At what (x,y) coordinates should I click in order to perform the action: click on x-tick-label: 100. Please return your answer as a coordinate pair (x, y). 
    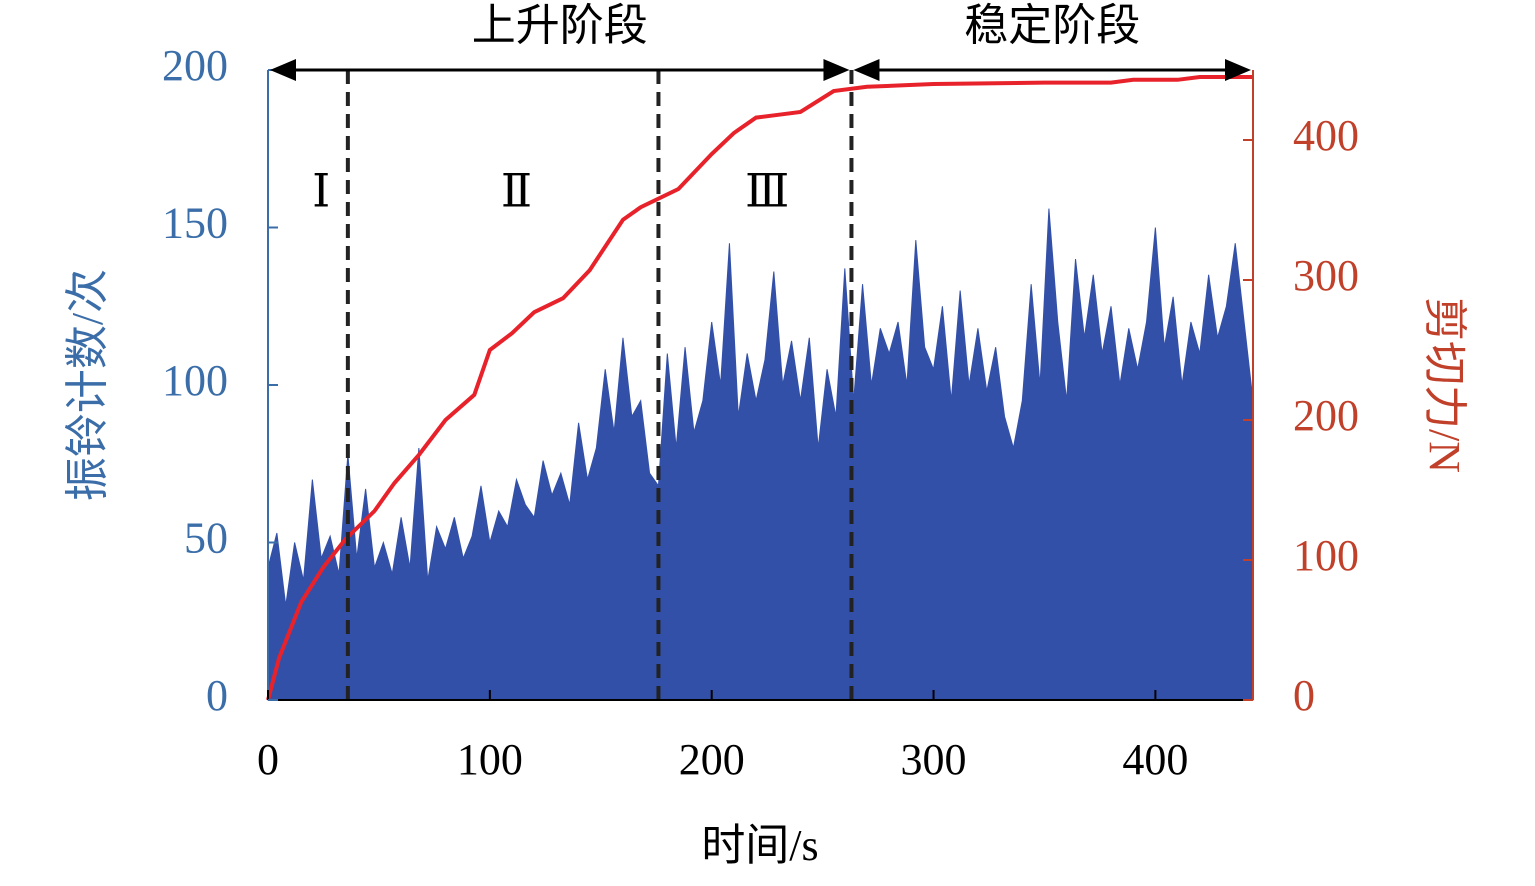
    Looking at the image, I should click on (490, 759).